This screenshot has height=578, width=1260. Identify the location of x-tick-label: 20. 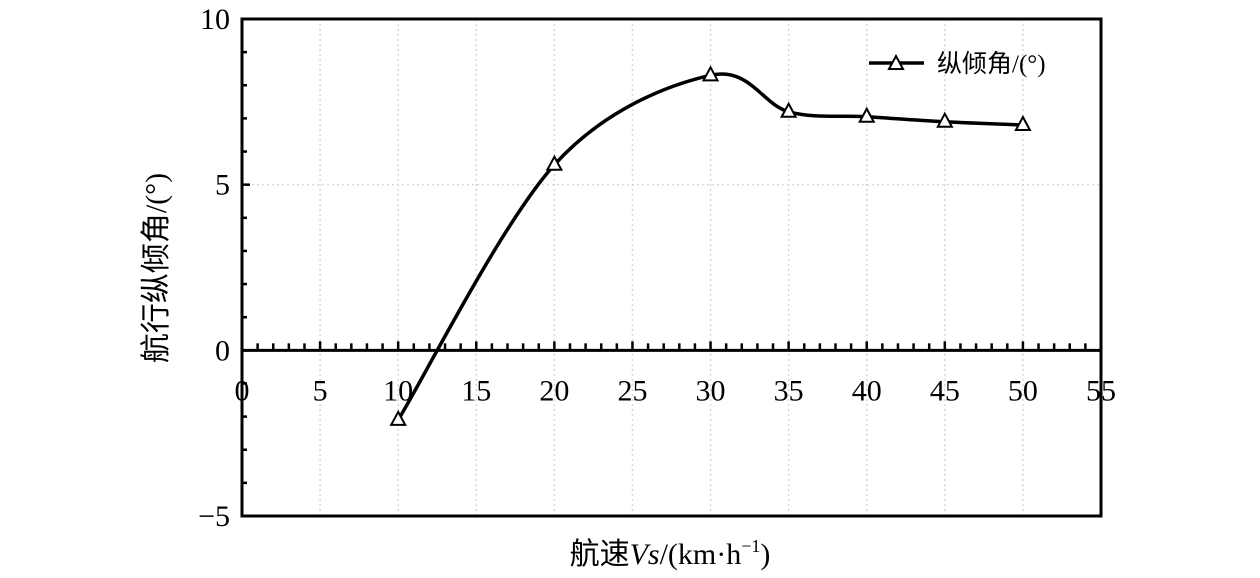
(554, 390).